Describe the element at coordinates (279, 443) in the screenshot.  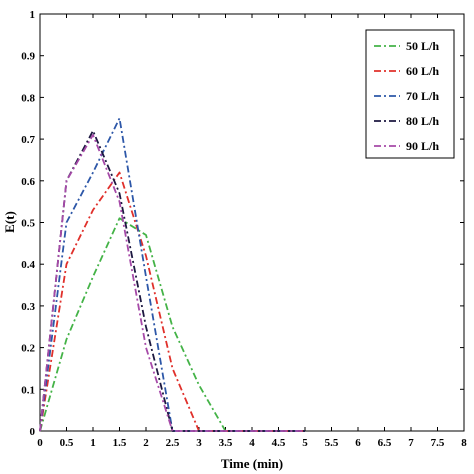
I see `x-tick-label: 4.5` at that location.